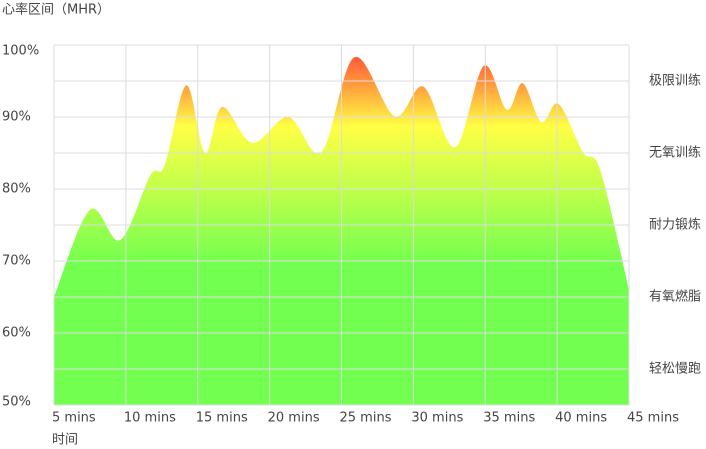  What do you see at coordinates (437, 418) in the screenshot?
I see `x-tick-label: 30 mins` at bounding box center [437, 418].